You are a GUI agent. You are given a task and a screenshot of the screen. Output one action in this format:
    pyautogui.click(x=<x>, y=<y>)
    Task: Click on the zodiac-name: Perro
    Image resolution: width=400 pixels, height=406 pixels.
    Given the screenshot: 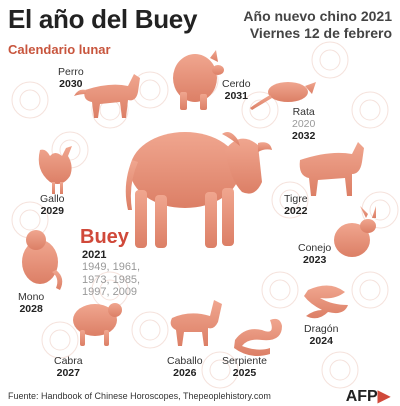 What is the action you would take?
    pyautogui.click(x=71, y=72)
    